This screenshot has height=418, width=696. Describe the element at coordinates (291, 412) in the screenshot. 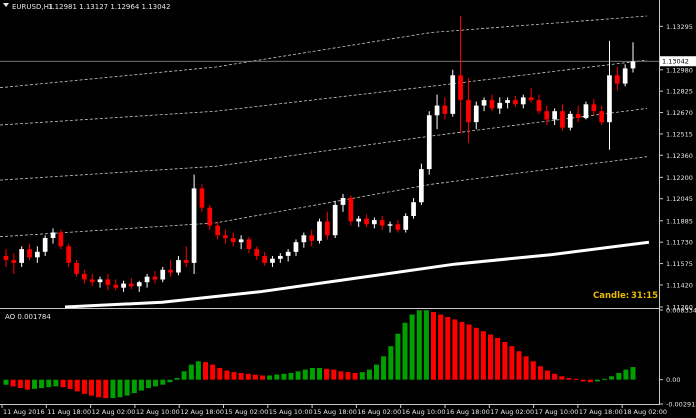

I see `time-tick-label: 15 Aug 10:00` at that location.